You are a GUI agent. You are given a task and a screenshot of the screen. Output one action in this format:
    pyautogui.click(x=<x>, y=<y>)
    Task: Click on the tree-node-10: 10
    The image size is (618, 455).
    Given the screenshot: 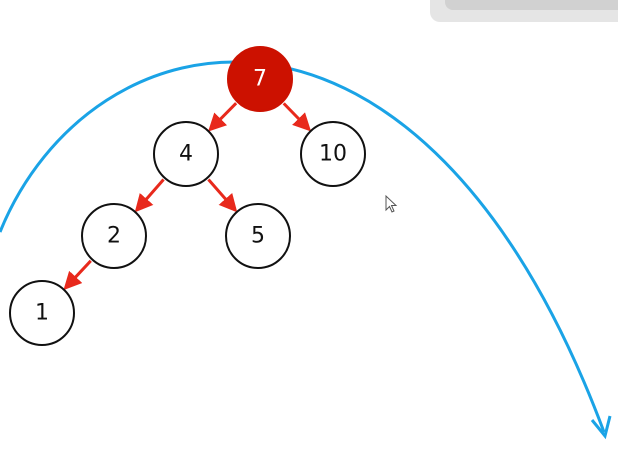 What is the action you would take?
    pyautogui.click(x=333, y=154)
    